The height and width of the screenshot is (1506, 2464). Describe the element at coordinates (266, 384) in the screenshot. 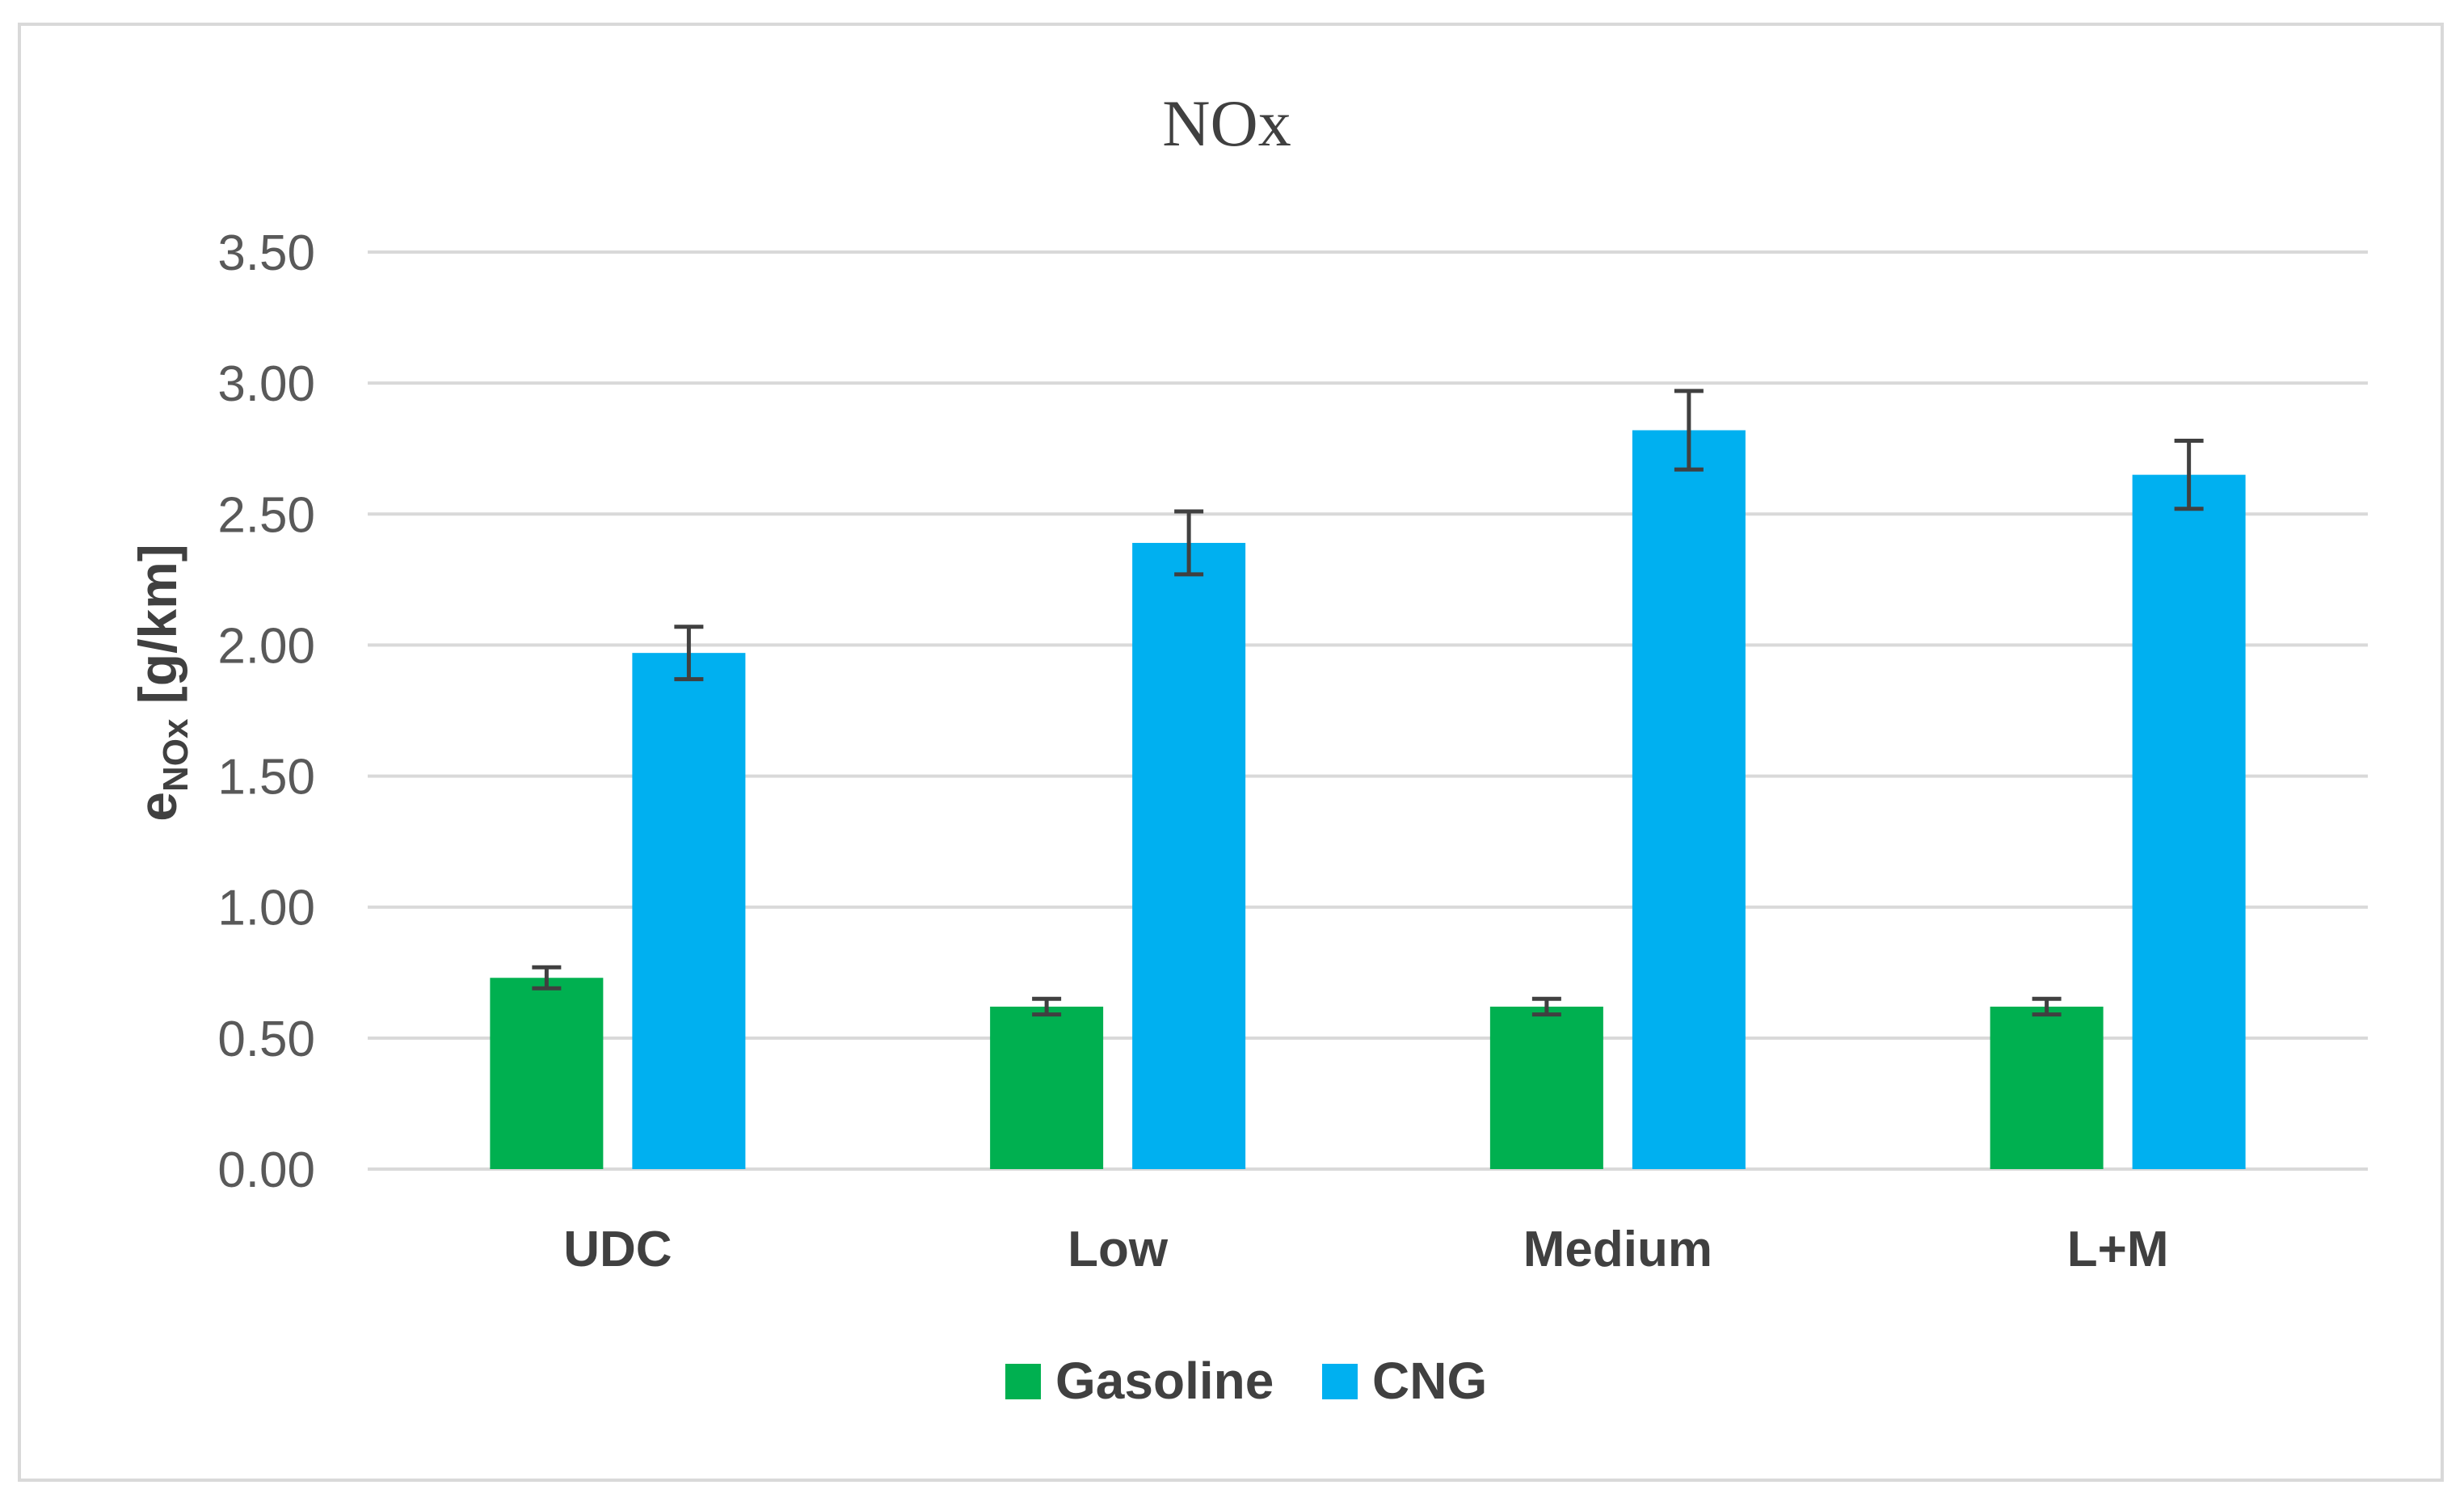

I see `y-tick-label: 3.00` at that location.